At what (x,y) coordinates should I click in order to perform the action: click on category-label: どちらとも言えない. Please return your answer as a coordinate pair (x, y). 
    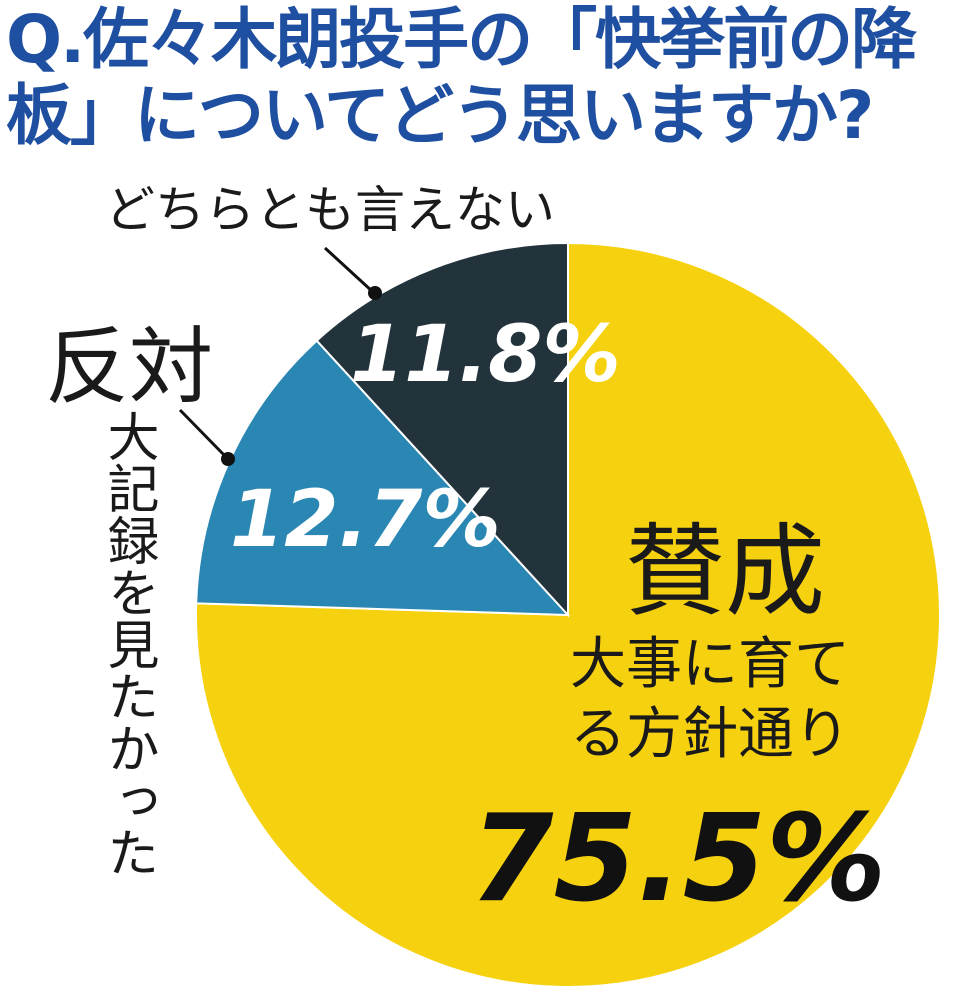
    Looking at the image, I should click on (330, 210).